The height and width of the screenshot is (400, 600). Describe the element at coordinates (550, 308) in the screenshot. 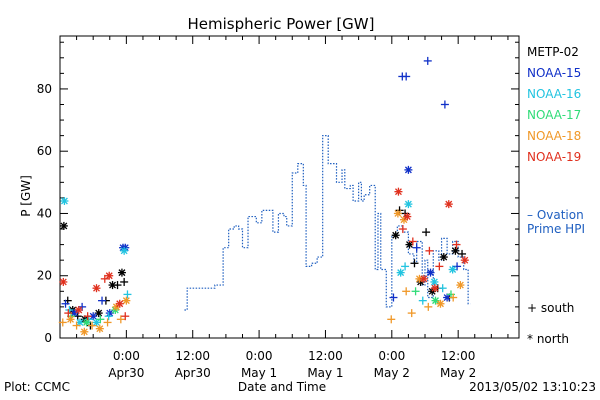

I see `south-marker-legend: + south` at that location.